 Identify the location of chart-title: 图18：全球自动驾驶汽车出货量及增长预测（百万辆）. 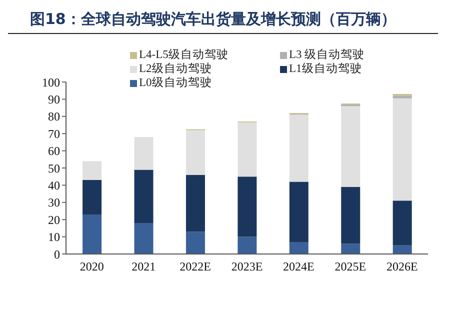
(223, 21).